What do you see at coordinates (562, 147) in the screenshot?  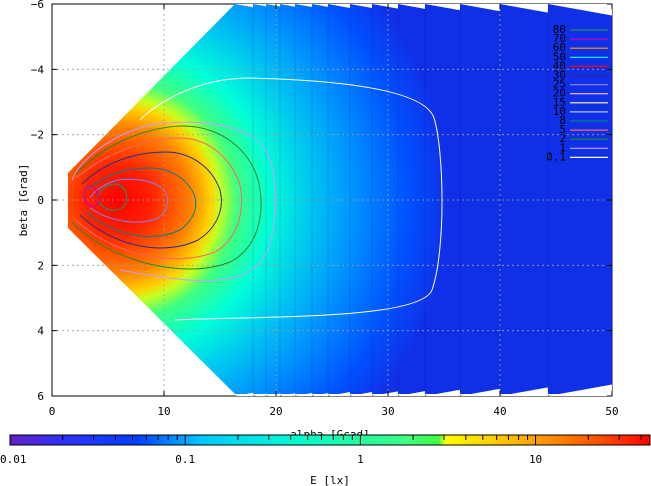 I see `legend-level: 1` at bounding box center [562, 147].